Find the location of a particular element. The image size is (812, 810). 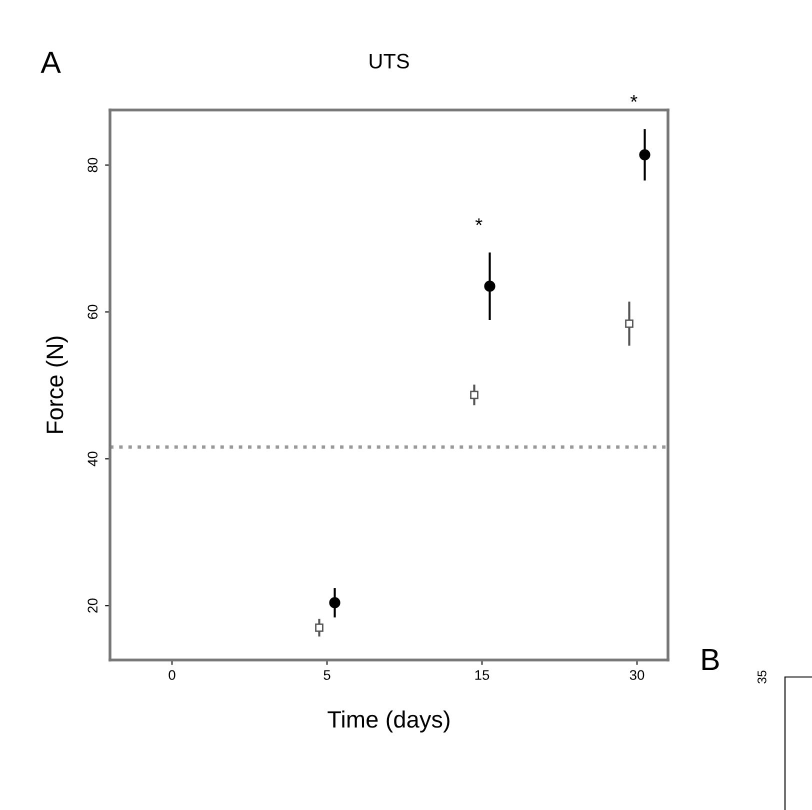

y-tick-label: 60 is located at coordinates (93, 311).